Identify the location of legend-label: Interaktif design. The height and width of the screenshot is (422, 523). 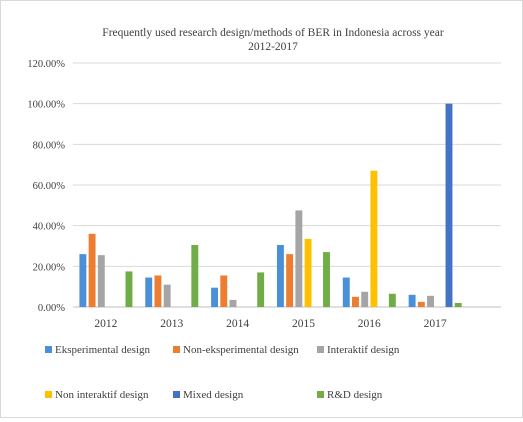
(363, 350).